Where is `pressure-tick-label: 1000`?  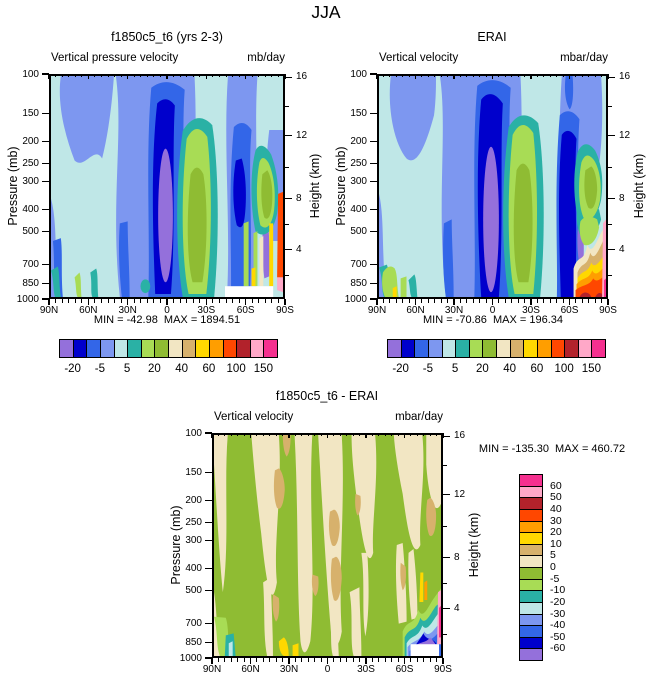 pressure-tick-label: 1000 is located at coordinates (190, 658).